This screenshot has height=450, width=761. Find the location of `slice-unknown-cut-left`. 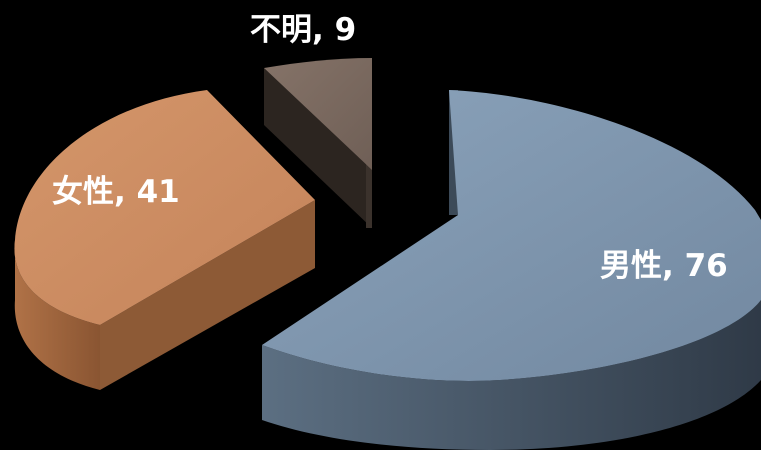

slice-unknown-cut-left is located at coordinates (318, 148).